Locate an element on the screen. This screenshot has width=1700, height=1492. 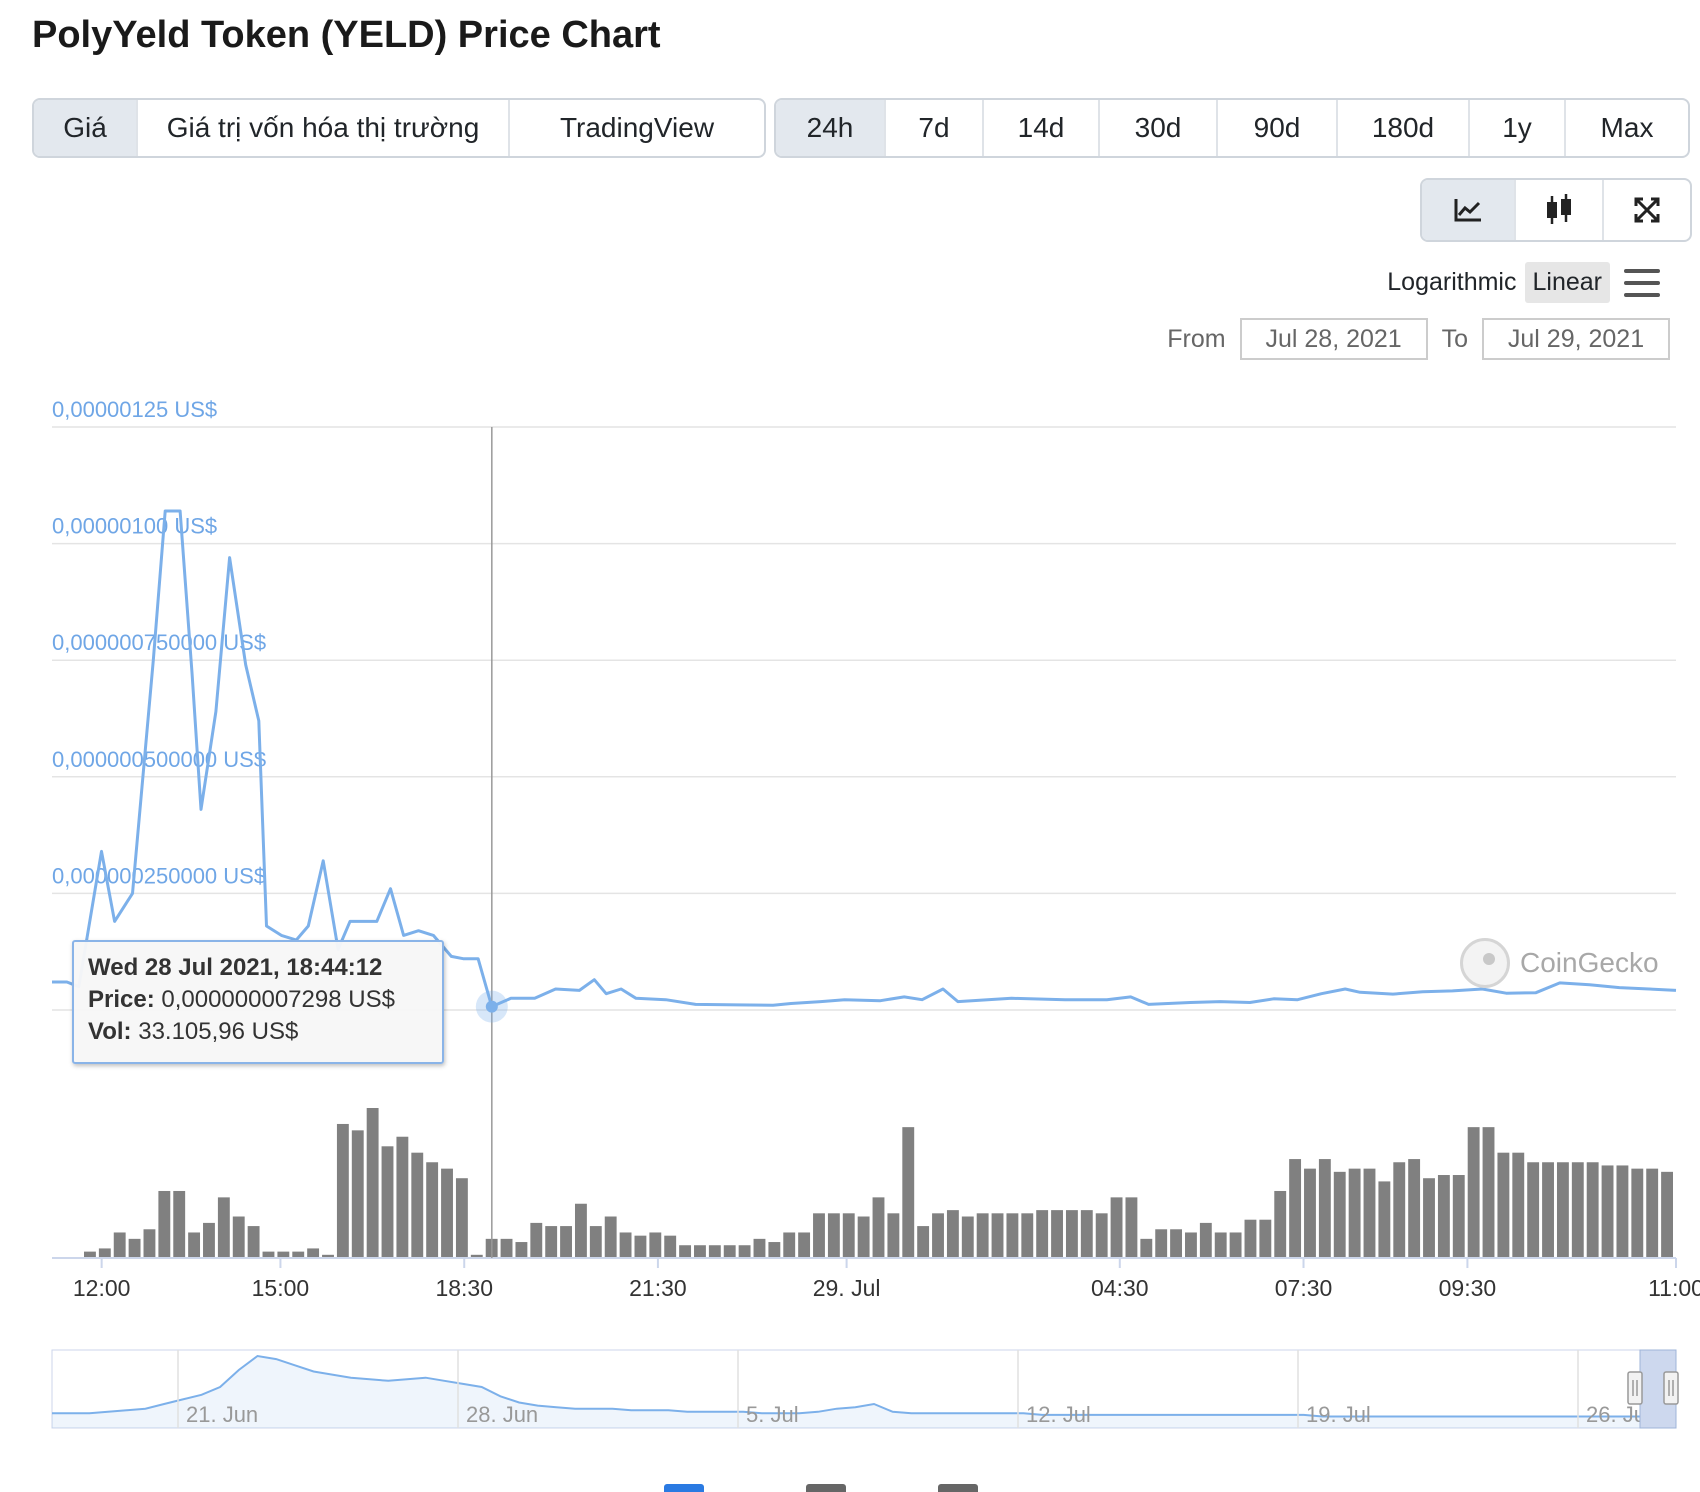
line-chart-button is located at coordinates (1469, 210).